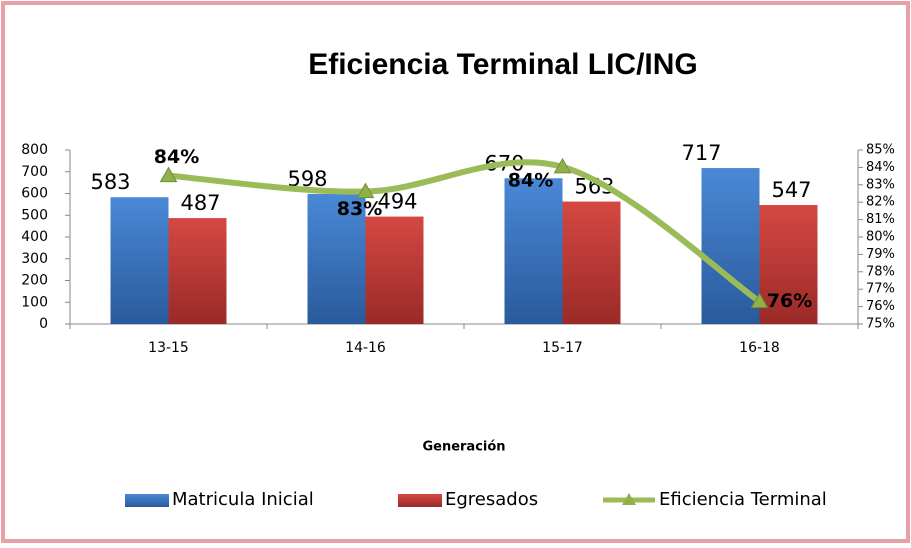 The width and height of the screenshot is (911, 548). I want to click on legend-label: Matricula Inicial, so click(243, 499).